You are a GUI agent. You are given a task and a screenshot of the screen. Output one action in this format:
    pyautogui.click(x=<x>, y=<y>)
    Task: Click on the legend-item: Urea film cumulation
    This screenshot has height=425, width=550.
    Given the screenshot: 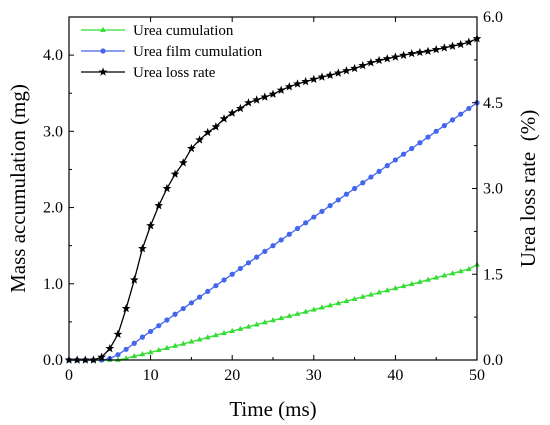 What is the action you would take?
    pyautogui.click(x=172, y=52)
    